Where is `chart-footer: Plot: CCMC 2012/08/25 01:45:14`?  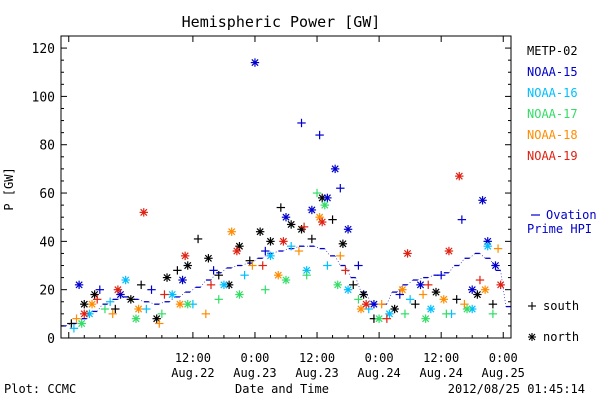 chart-footer: Plot: CCMC 2012/08/25 01:45:14 is located at coordinates (294, 389).